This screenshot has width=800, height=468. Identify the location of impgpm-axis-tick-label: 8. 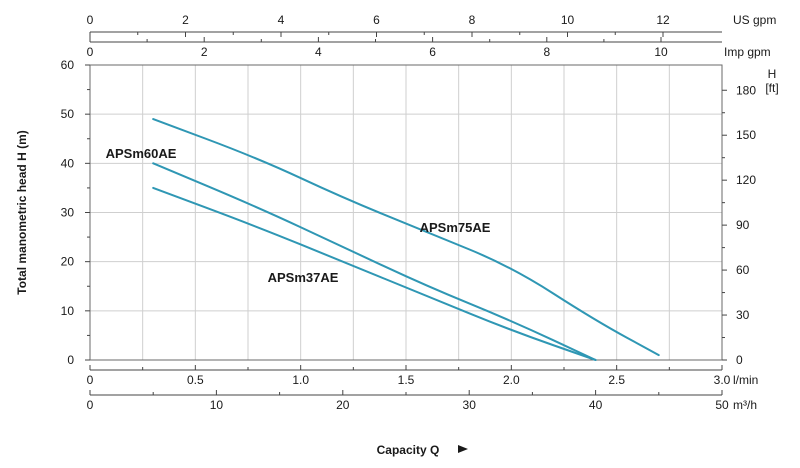
(546, 52).